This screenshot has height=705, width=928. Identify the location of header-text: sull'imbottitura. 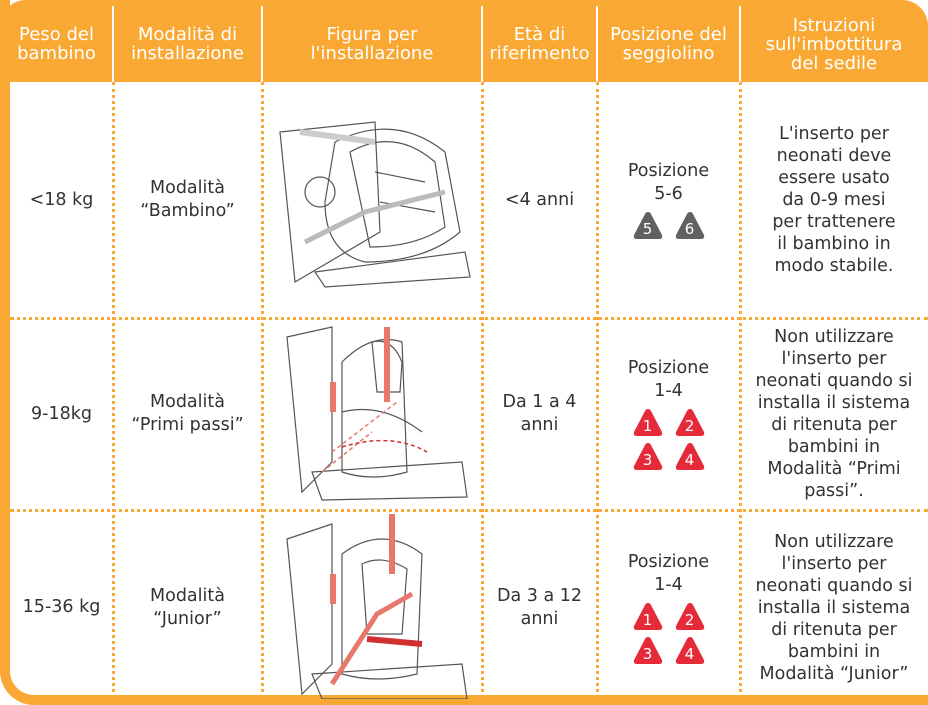
(834, 44).